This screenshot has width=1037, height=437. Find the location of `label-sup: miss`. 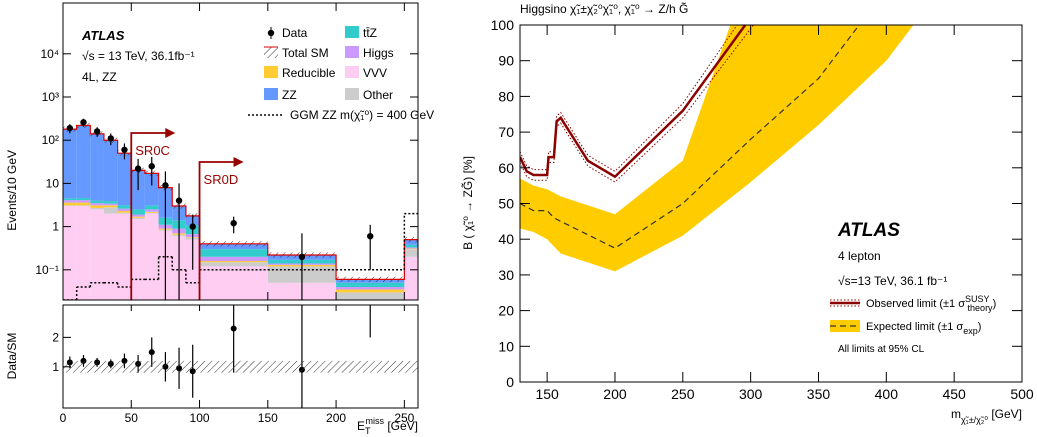

label-sup: miss is located at coordinates (374, 421).